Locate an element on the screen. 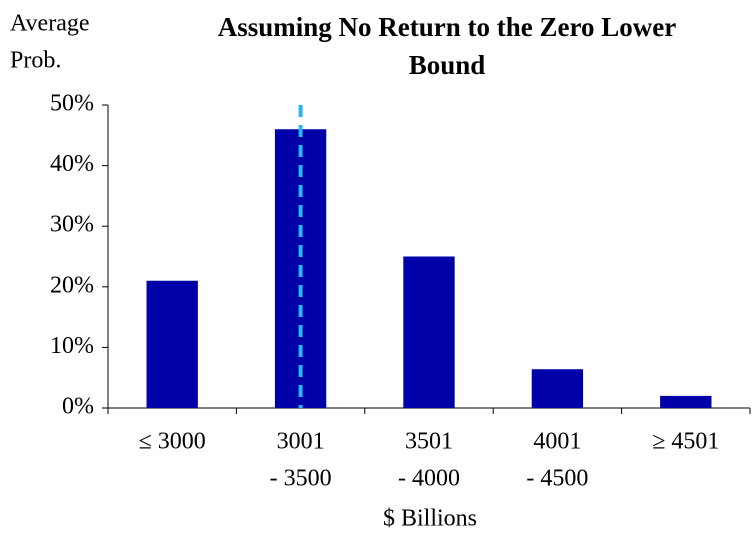 This screenshot has height=534, width=753. x-tick-label: 3001 is located at coordinates (301, 442).